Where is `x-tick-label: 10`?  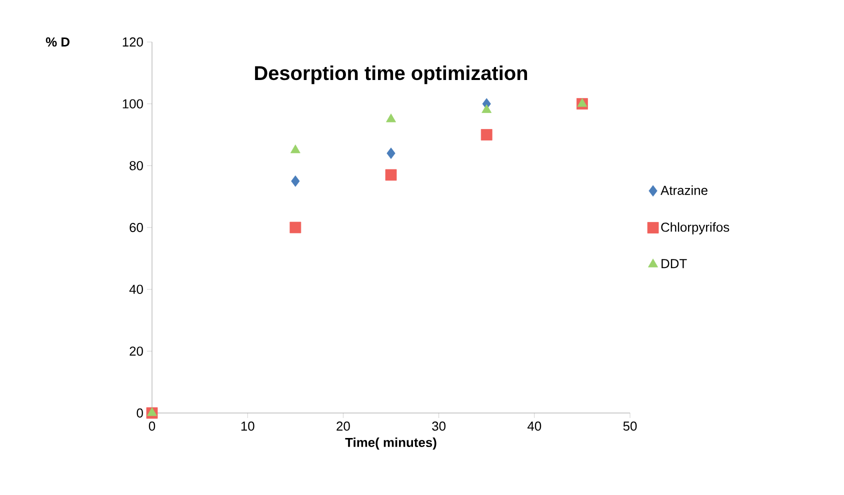 x-tick-label: 10 is located at coordinates (247, 426).